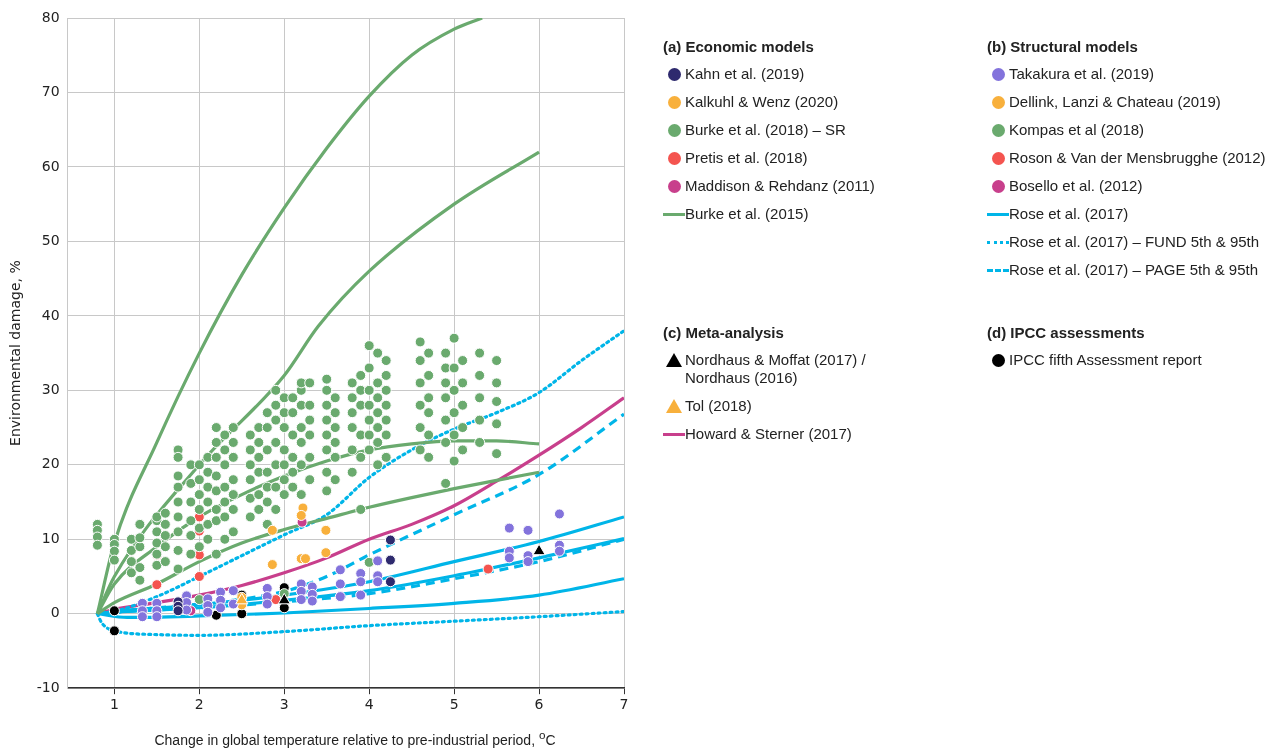 This screenshot has height=749, width=1272. What do you see at coordinates (1115, 102) in the screenshot?
I see `legend-label: Dellink, Lanzi & Chateau (2019)` at bounding box center [1115, 102].